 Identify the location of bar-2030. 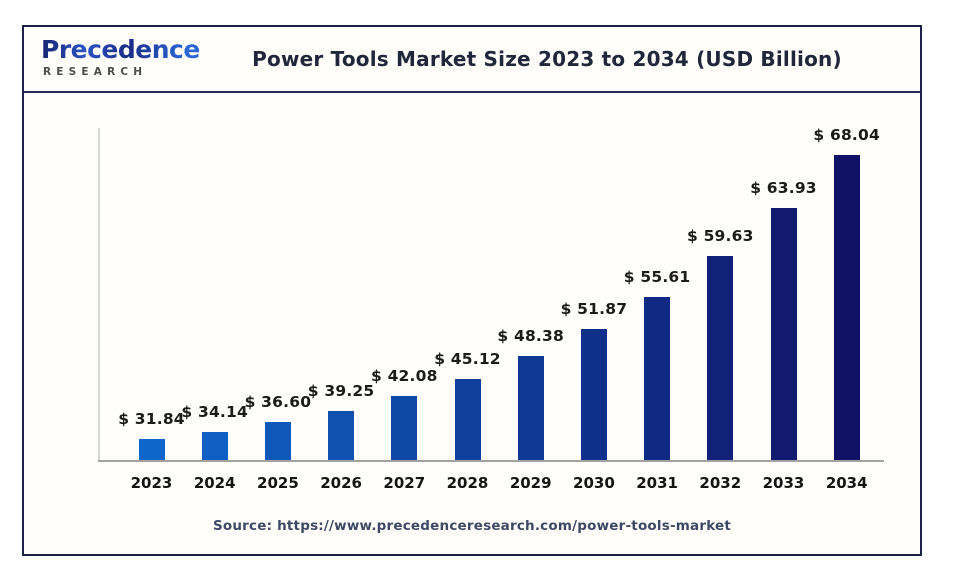
(593, 394).